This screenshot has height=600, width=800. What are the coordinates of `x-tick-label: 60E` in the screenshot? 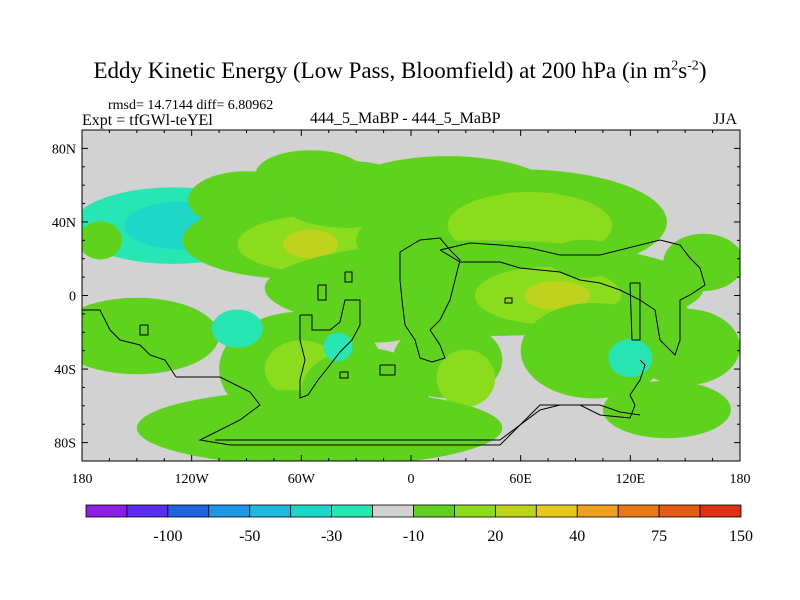 It's located at (520, 479).